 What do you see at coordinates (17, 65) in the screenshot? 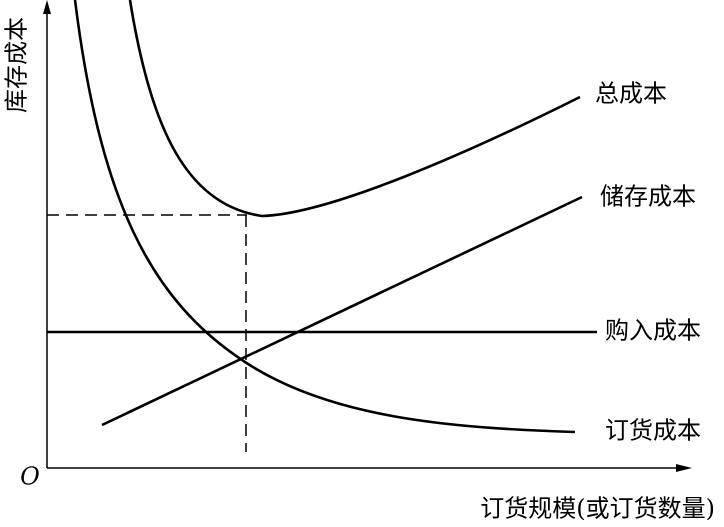
I see `y-axis-label: 库存成本` at bounding box center [17, 65].